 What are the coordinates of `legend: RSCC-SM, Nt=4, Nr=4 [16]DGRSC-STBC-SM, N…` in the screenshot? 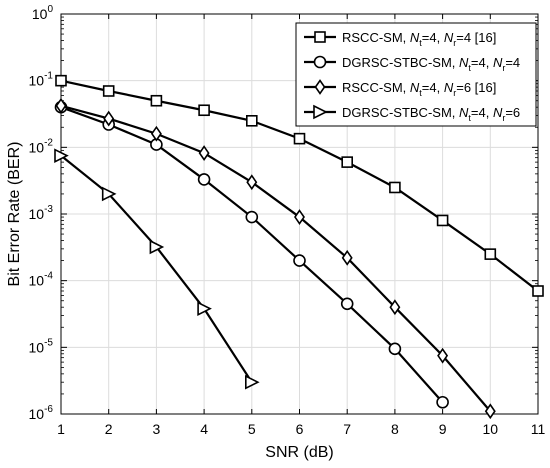 It's located at (416, 74).